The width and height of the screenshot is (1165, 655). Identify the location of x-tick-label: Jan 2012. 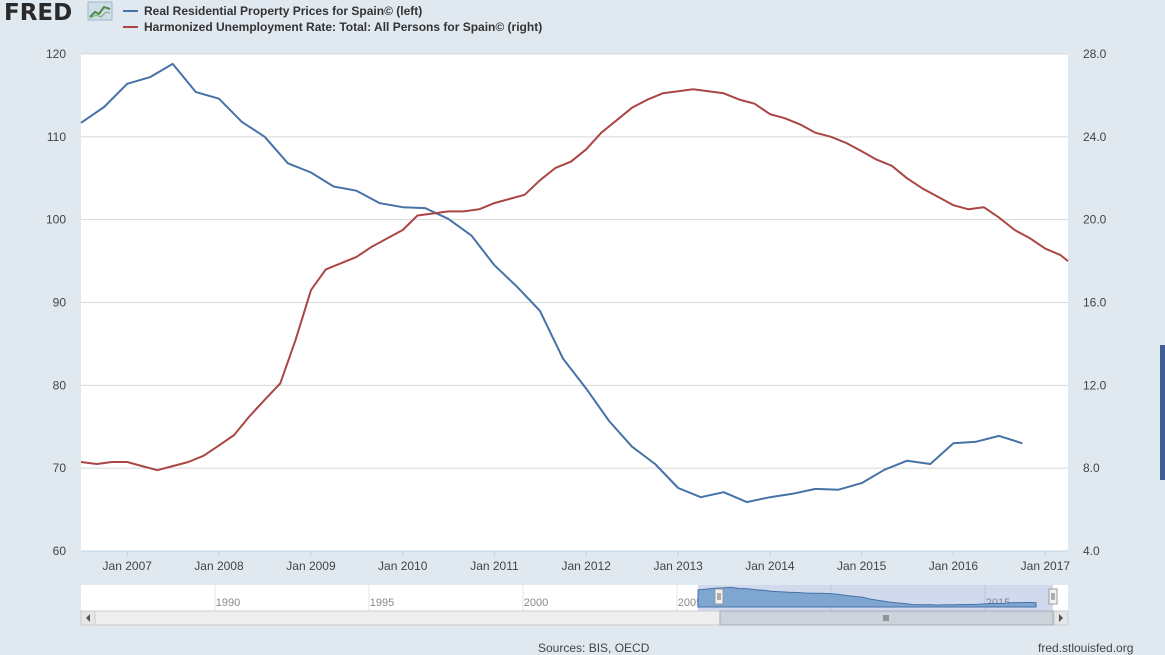
(586, 566).